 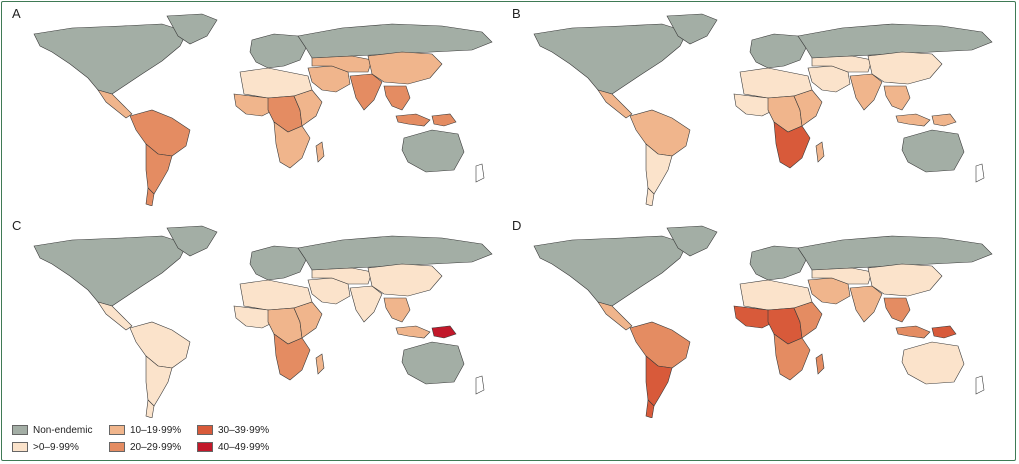 I want to click on panel-label: C, so click(x=17, y=225).